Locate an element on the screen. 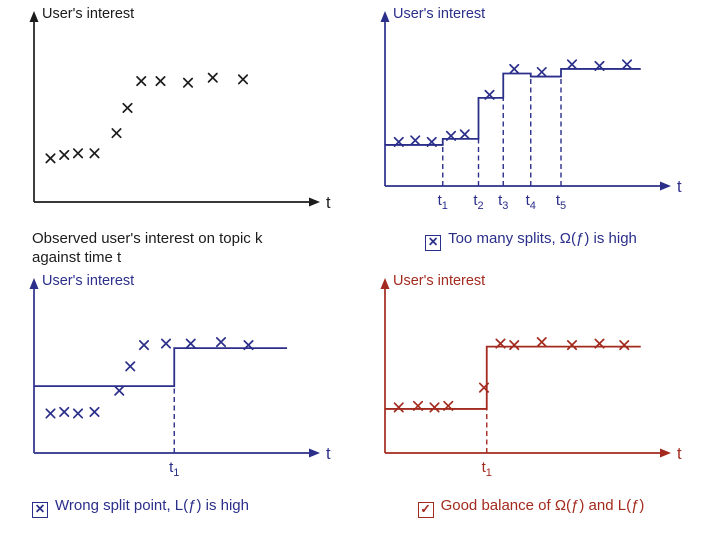 The image size is (703, 534). split-tick-label: t4 is located at coordinates (531, 202).